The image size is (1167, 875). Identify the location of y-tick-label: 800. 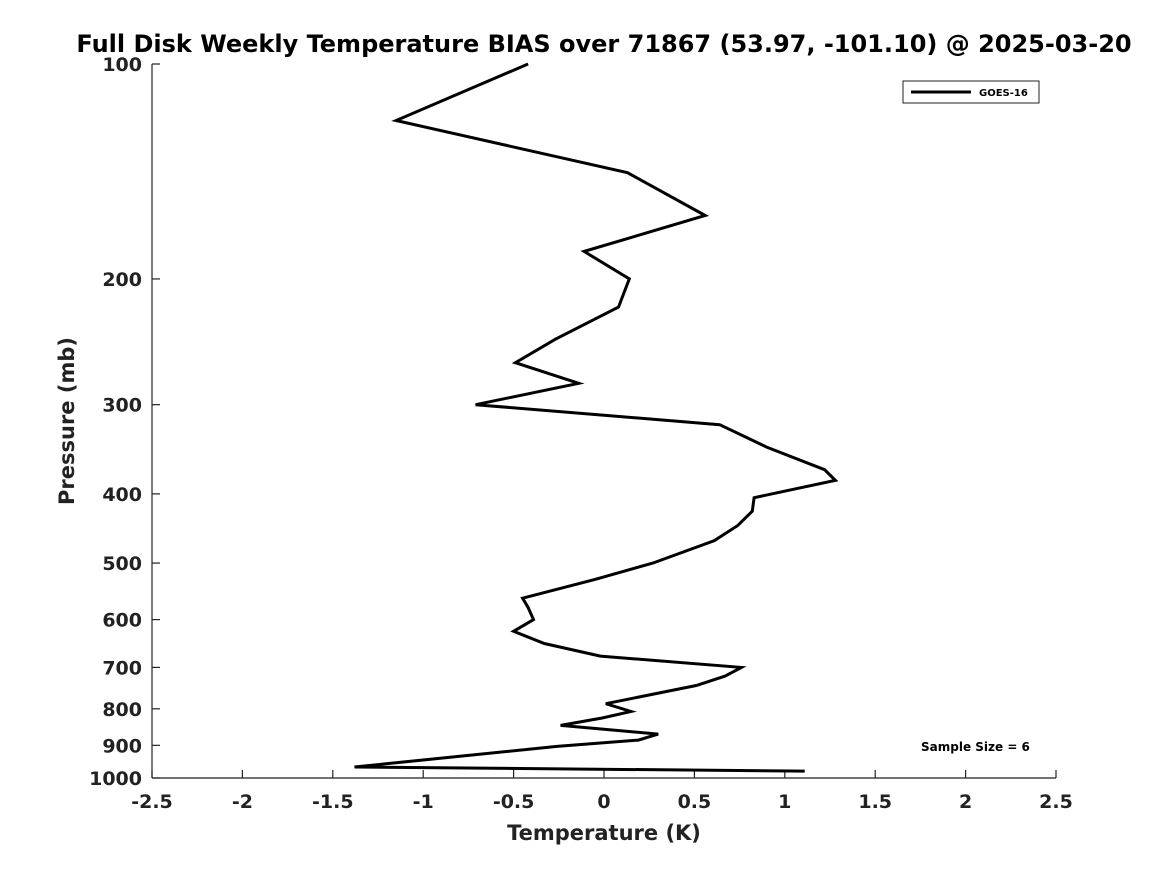
(122, 710).